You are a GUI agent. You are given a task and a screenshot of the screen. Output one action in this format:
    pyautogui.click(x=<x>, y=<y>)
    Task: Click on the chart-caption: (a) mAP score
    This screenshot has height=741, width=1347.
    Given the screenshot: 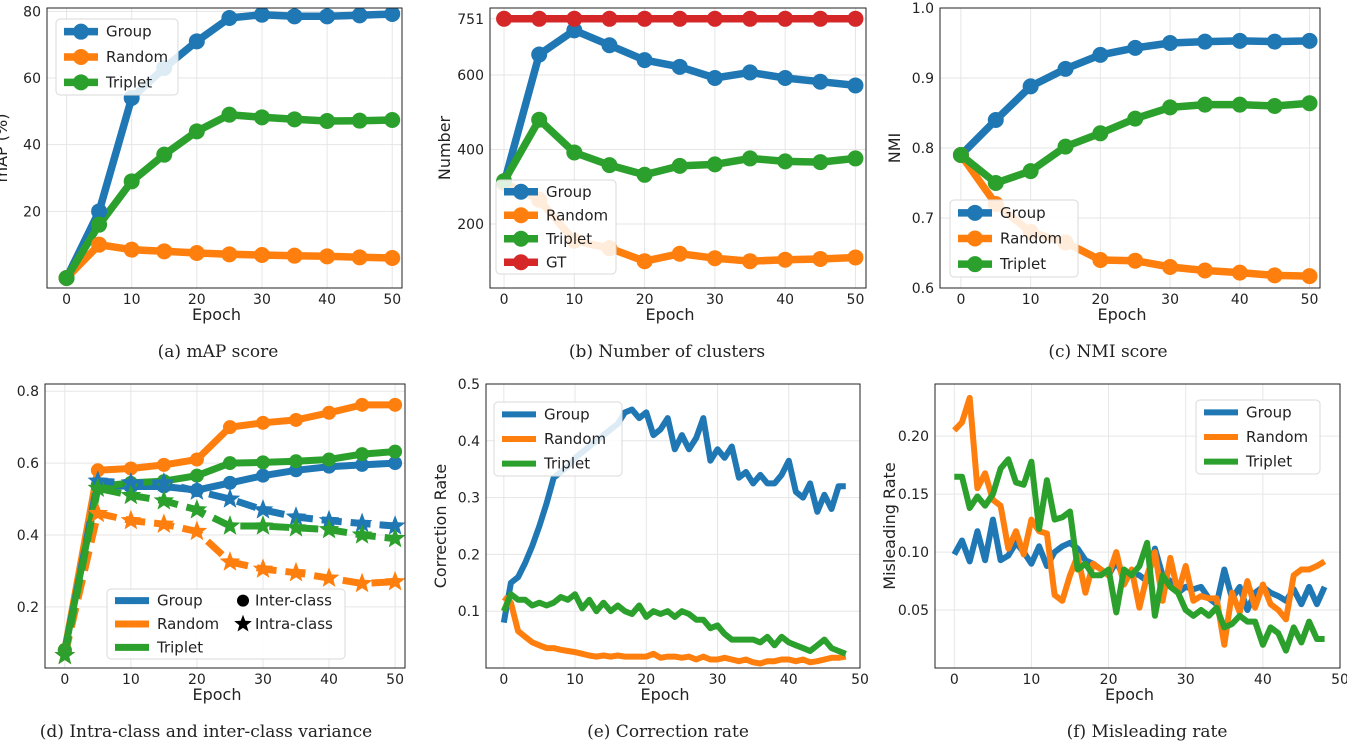 What is the action you would take?
    pyautogui.click(x=218, y=352)
    